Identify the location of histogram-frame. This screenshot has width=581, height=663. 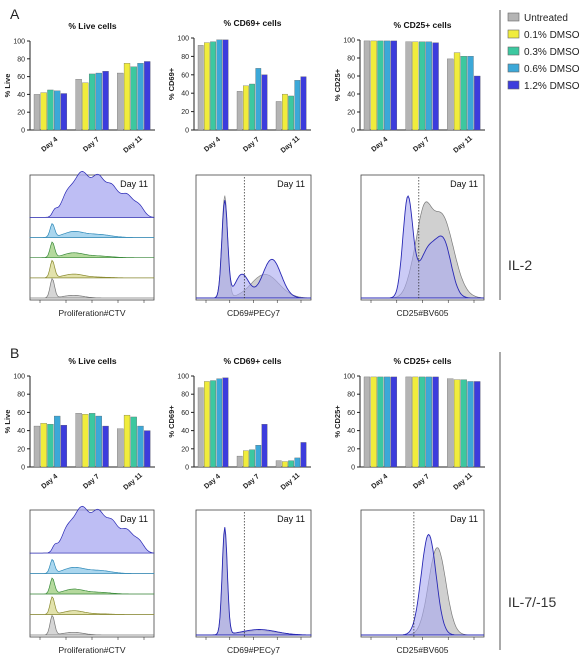
(253, 237).